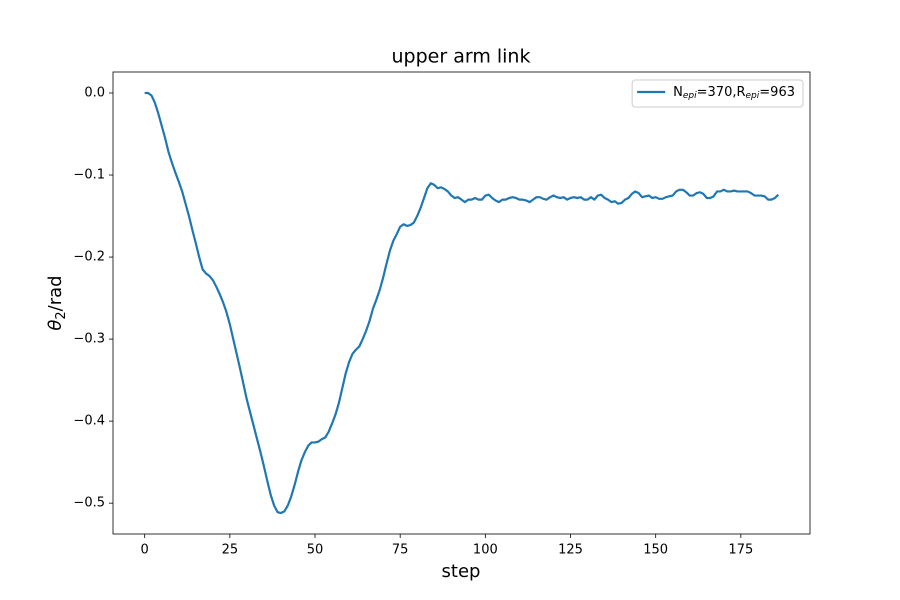  I want to click on y-label-part: /rad, so click(55, 293).